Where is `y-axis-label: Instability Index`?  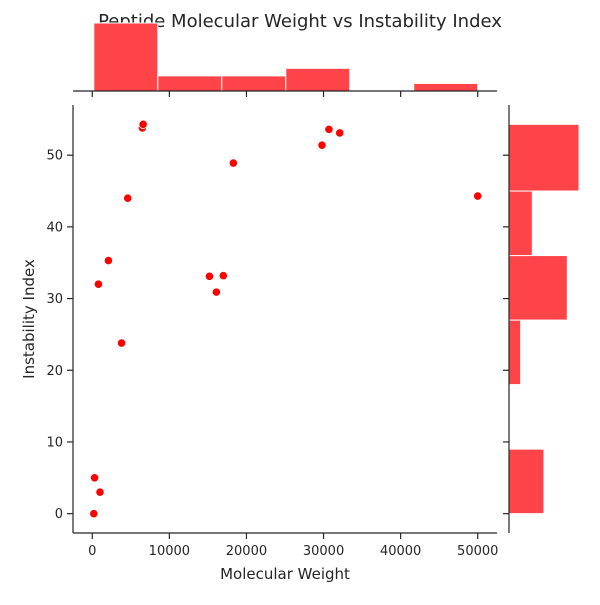
y-axis-label: Instability Index is located at coordinates (29, 319).